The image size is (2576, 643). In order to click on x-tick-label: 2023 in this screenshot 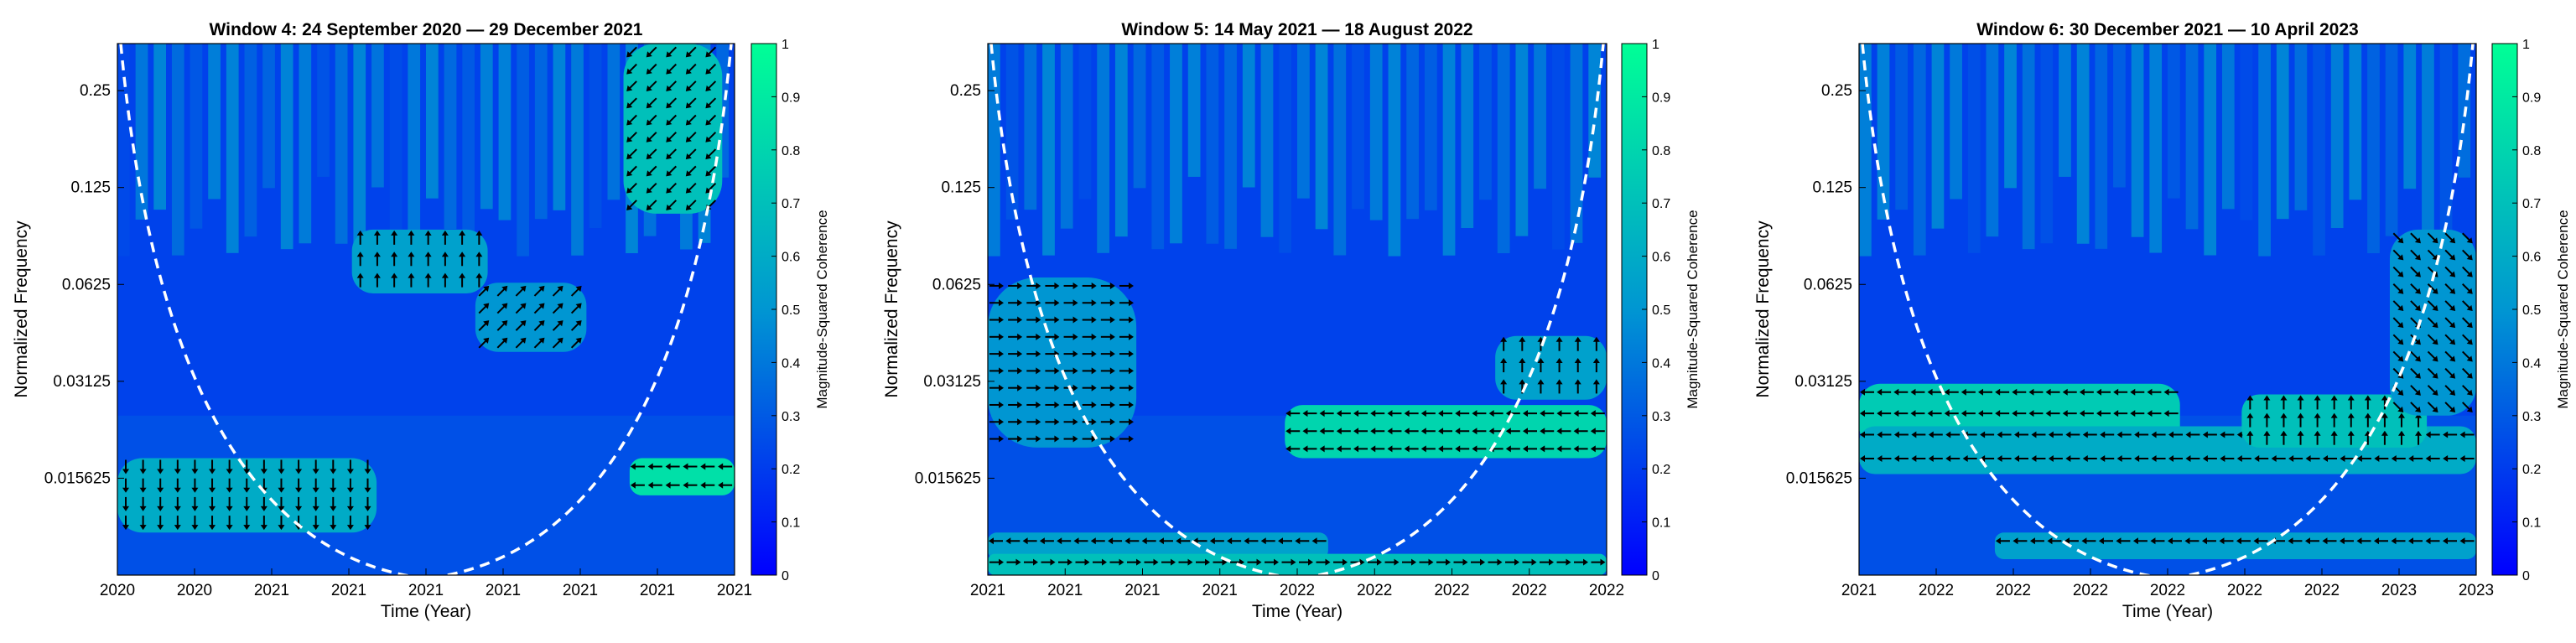, I will do `click(2476, 590)`.